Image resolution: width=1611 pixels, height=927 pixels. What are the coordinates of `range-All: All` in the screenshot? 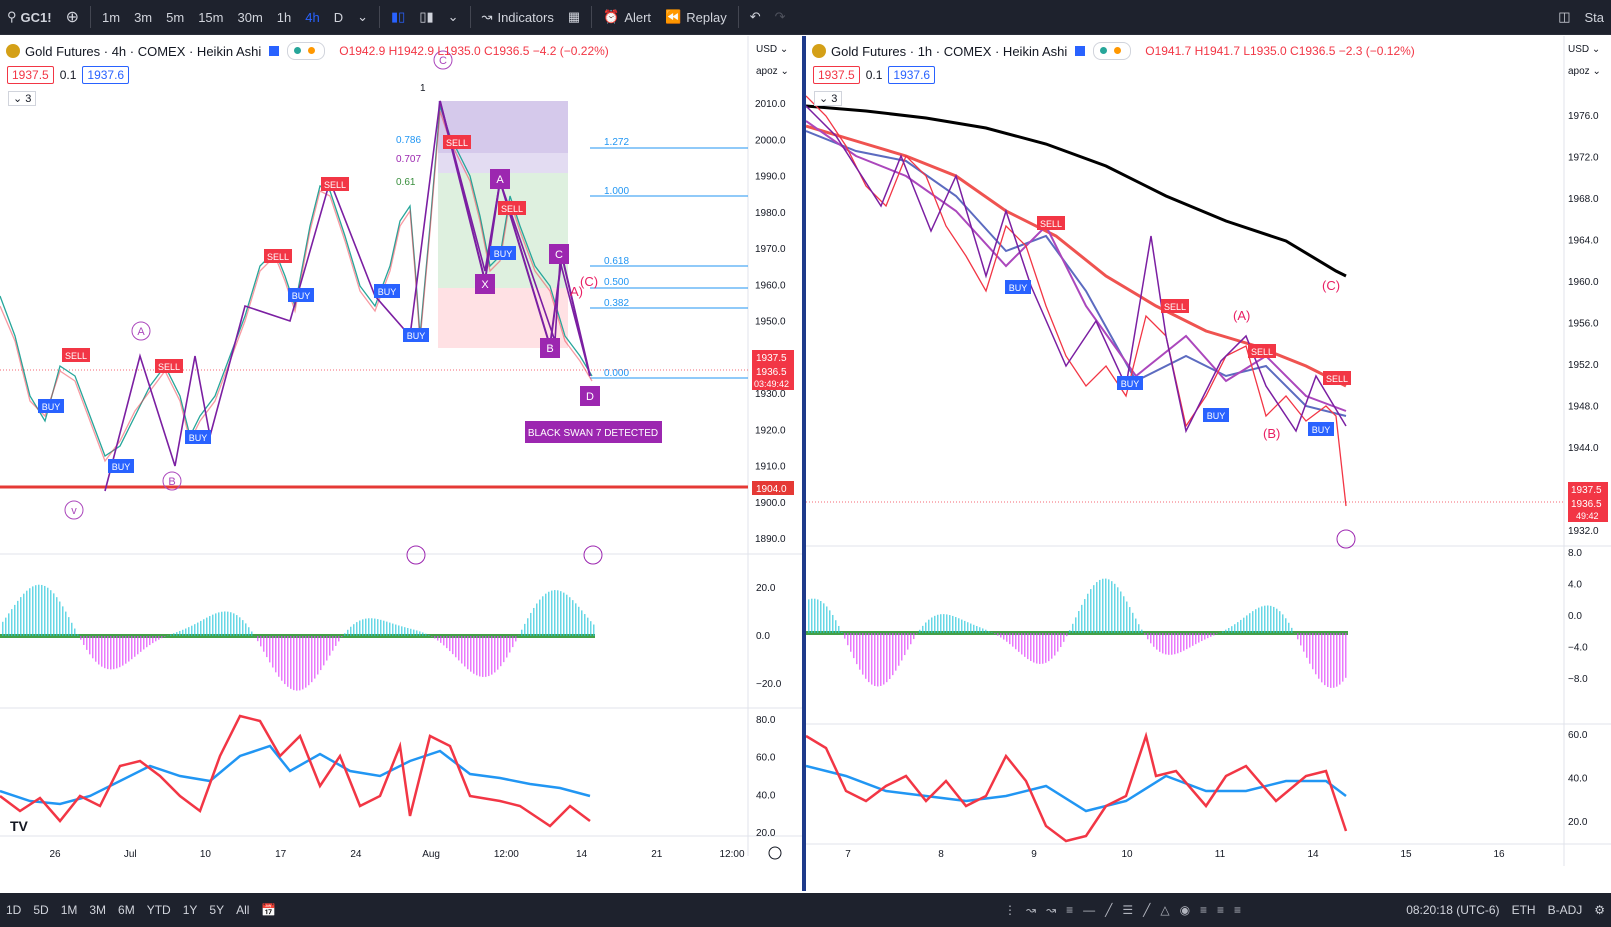 It's located at (243, 910).